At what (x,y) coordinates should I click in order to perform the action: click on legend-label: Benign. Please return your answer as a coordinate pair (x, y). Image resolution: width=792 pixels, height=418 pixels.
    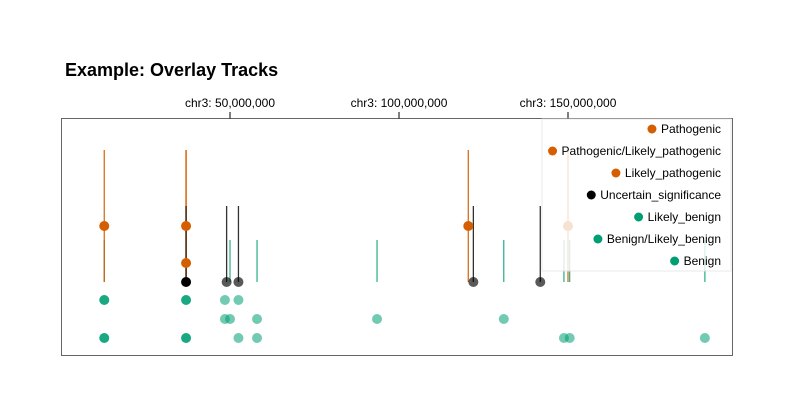
    Looking at the image, I should click on (702, 261).